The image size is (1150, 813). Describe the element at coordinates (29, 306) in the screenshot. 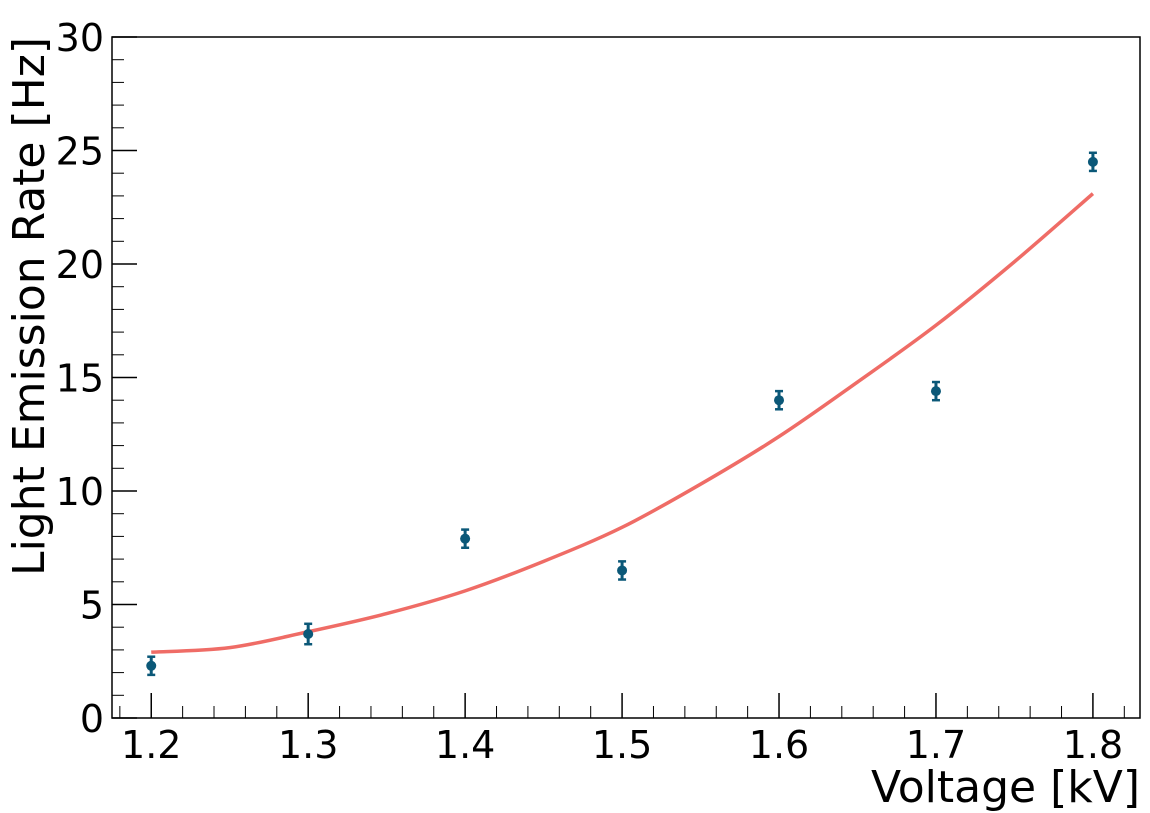

I see `y-axis-label: Light Emission Rate [Hz]` at that location.